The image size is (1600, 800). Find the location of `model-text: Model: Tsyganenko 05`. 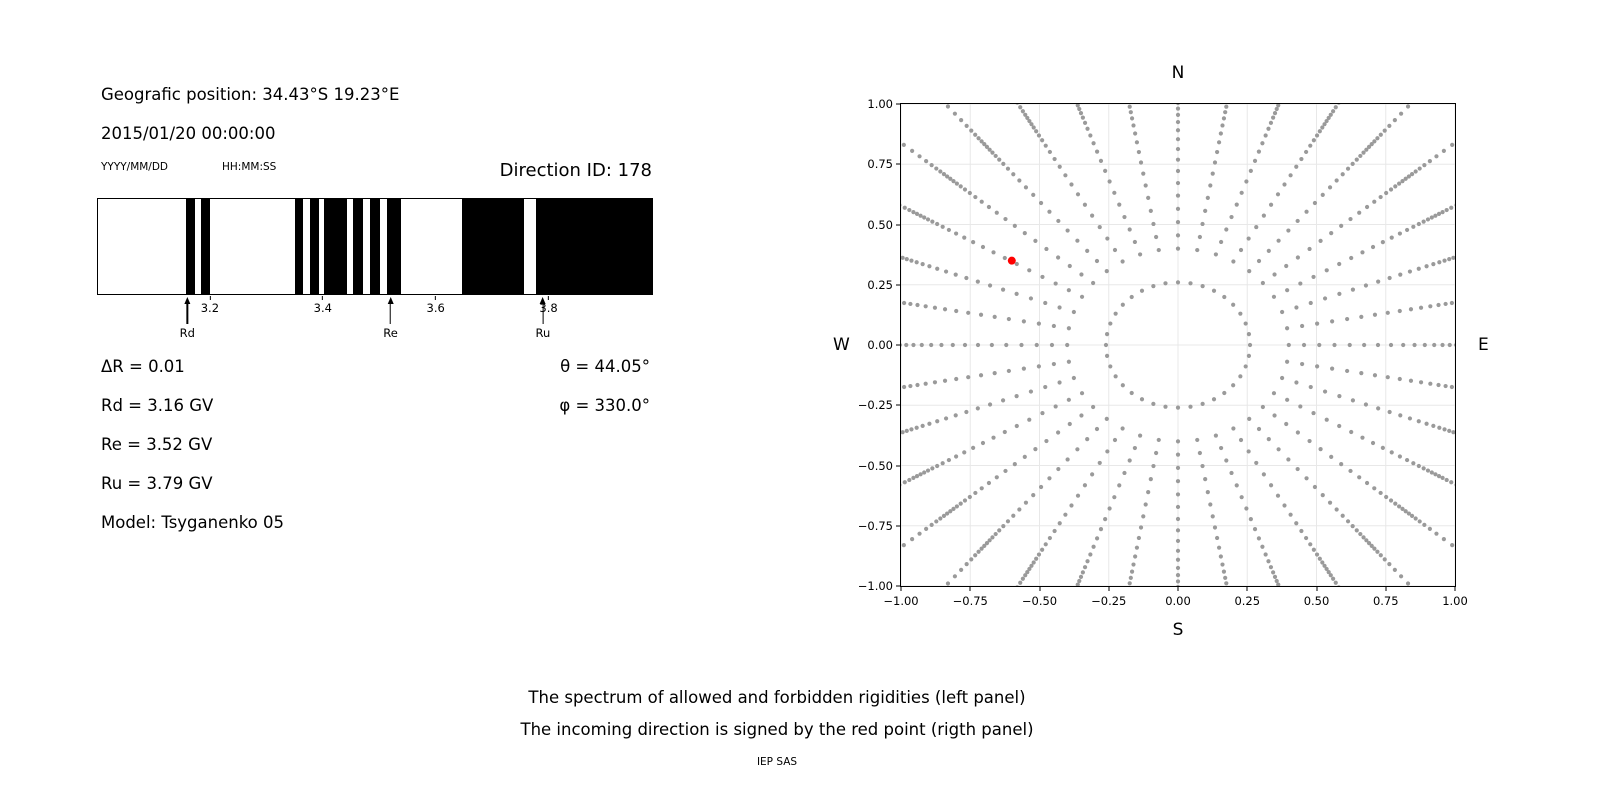

model-text: Model: Tsyganenko 05 is located at coordinates (193, 522).